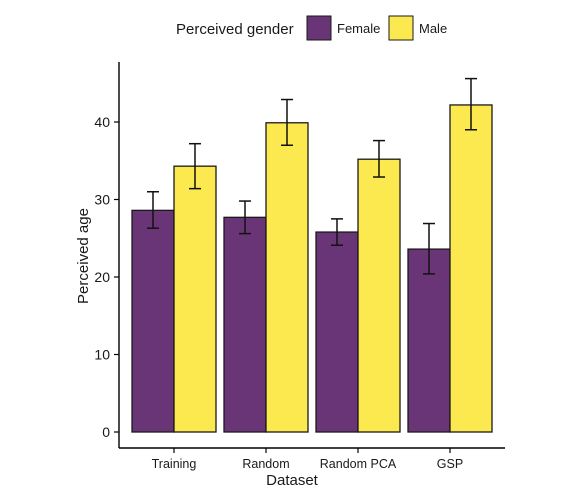 This screenshot has width=581, height=501. I want to click on y-ticks: 0 10 20 30 40, so click(106, 277).